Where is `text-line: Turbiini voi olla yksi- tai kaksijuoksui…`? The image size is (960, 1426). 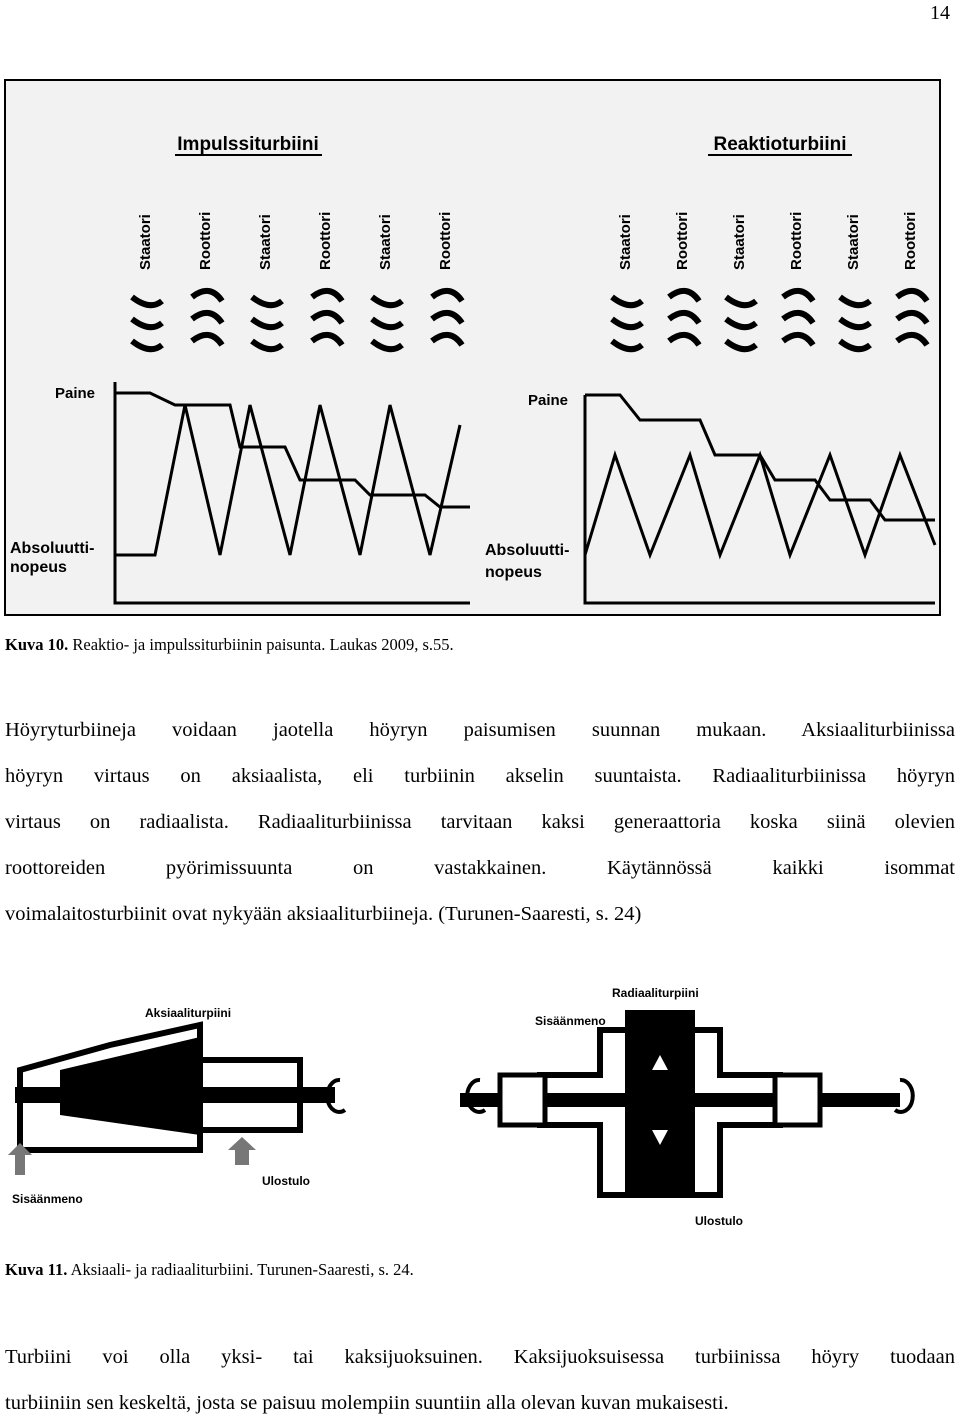
text-line: Turbiini voi olla yksi- tai kaksijuoksui… is located at coordinates (480, 1357).